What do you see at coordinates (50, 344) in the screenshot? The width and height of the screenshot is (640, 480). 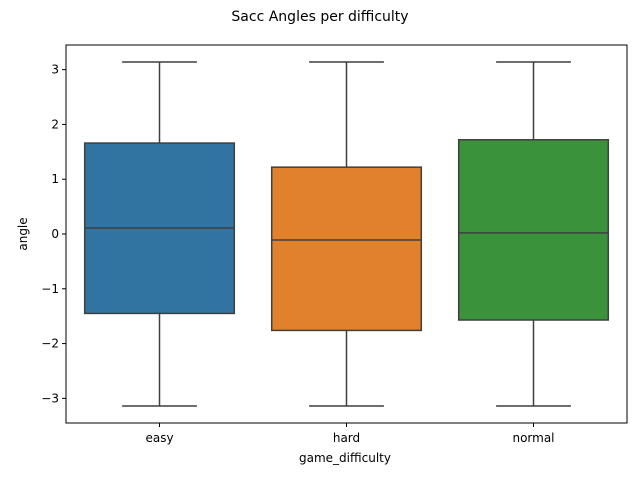 I see `y-tick-label: −2` at bounding box center [50, 344].